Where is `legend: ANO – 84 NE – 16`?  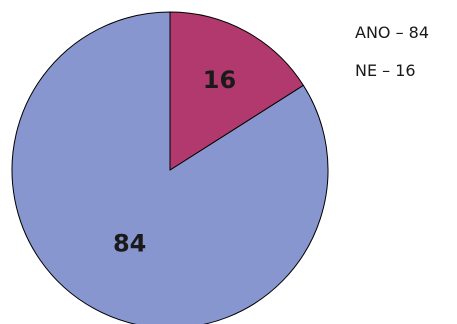 legend: ANO – 84 NE – 16 is located at coordinates (392, 51).